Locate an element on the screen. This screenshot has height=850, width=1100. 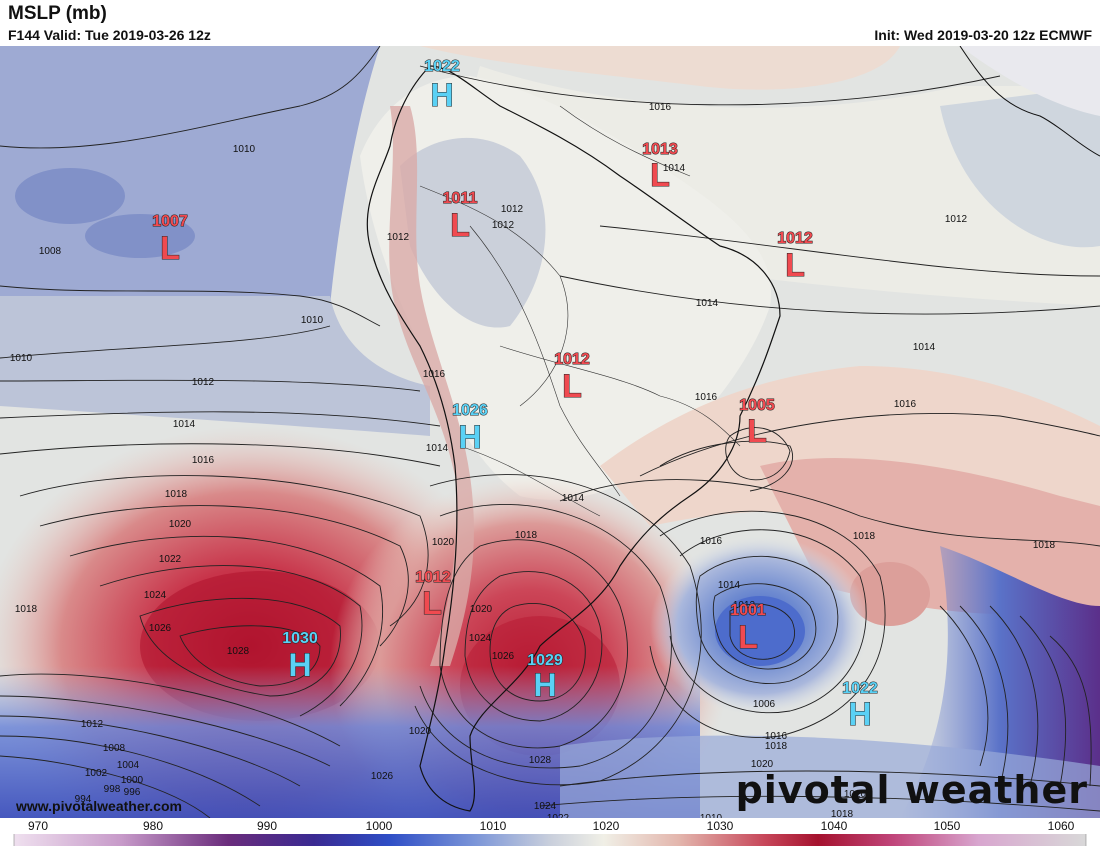
valid-time: F144 Valid: Tue 2019-03-26 12z is located at coordinates (109, 35).